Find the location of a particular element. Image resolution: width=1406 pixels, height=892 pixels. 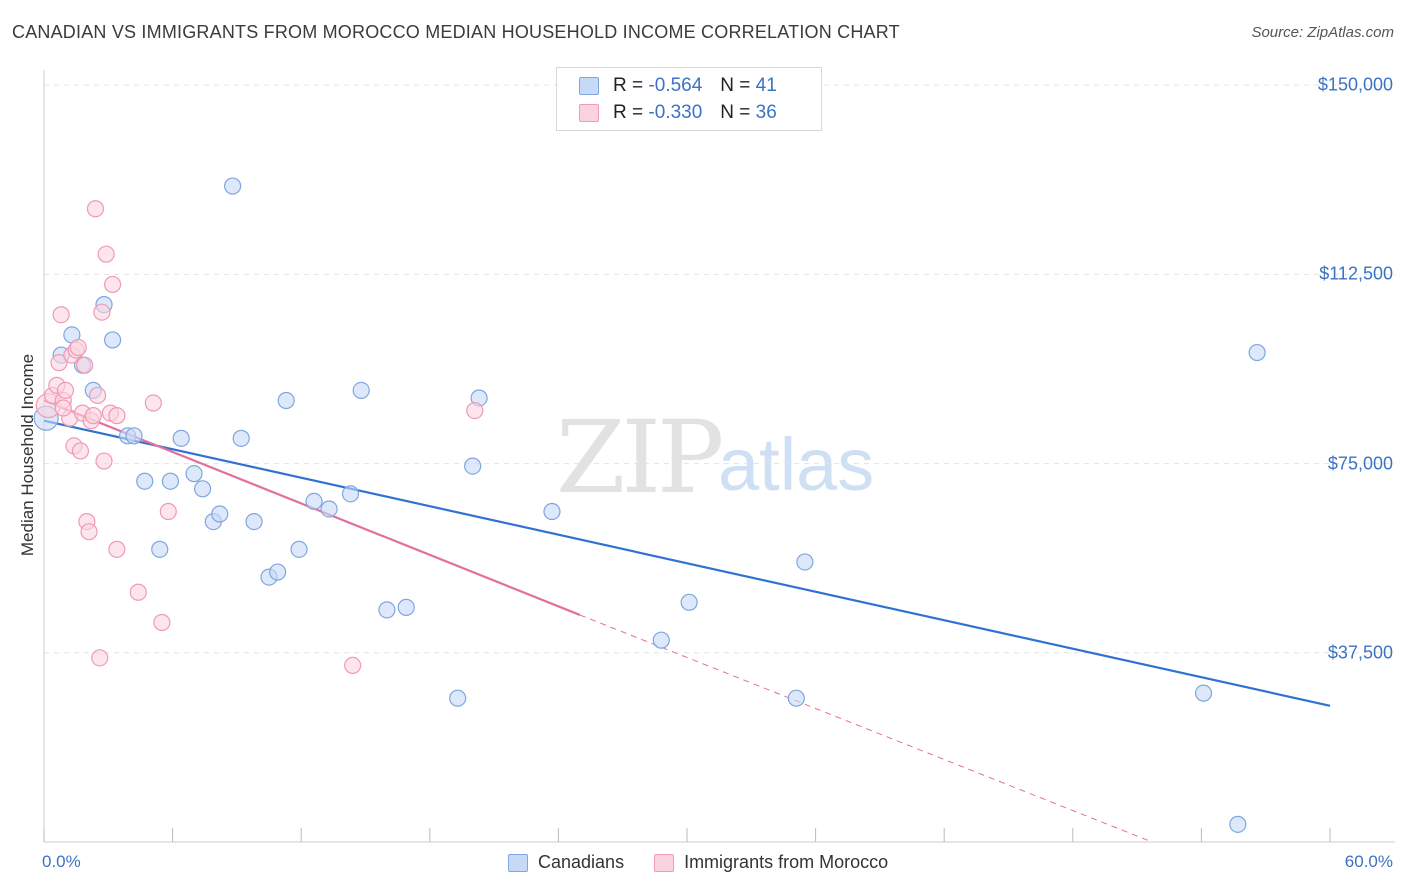

legend-r-value: -0.330 is located at coordinates (675, 112).